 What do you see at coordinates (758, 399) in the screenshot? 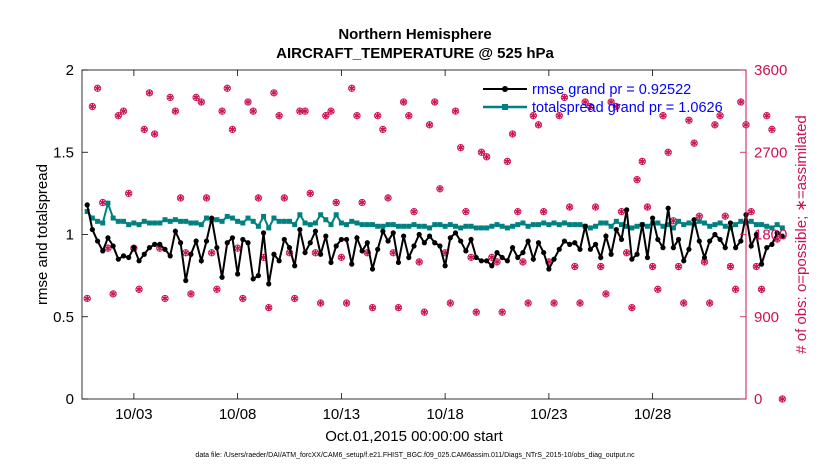
I see `y-right-tick-label: 0` at bounding box center [758, 399].